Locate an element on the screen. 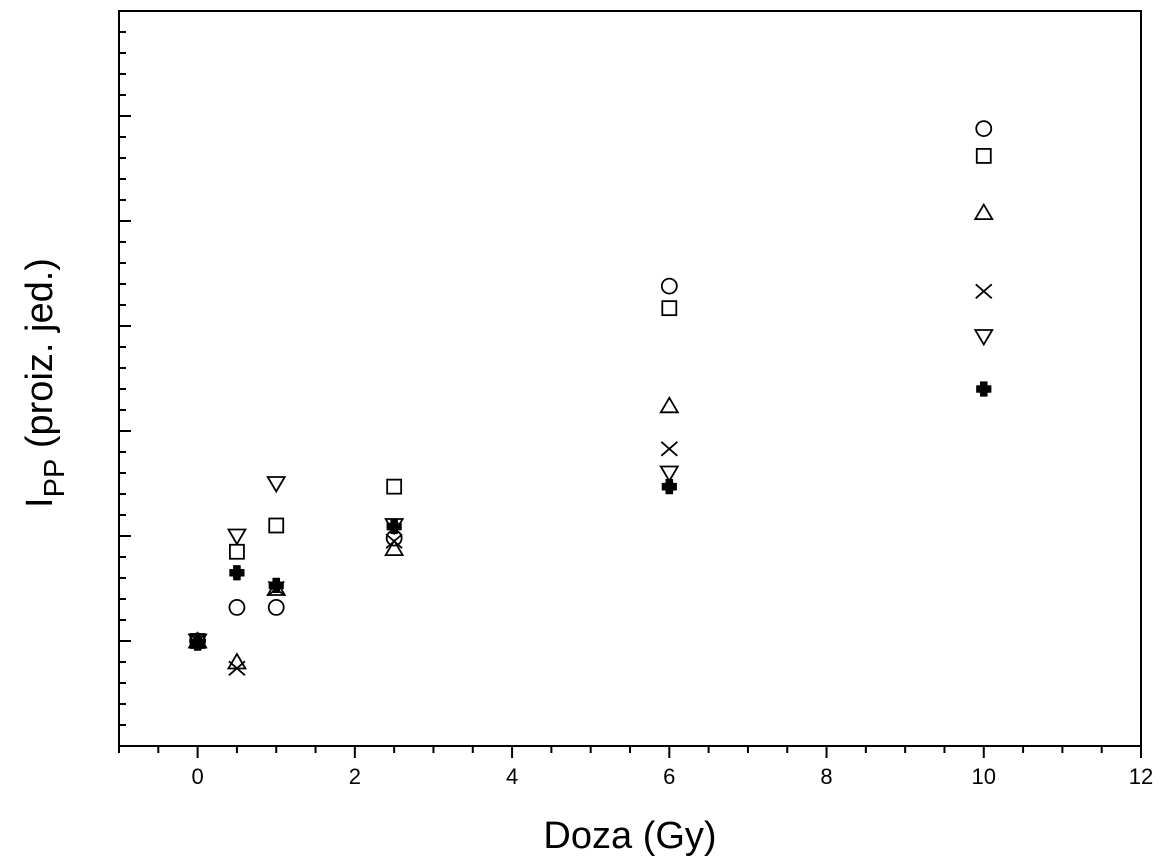 This screenshot has width=1161, height=864. x-tick-labels: 0 2 4 6 8 10 12 is located at coordinates (672, 776).